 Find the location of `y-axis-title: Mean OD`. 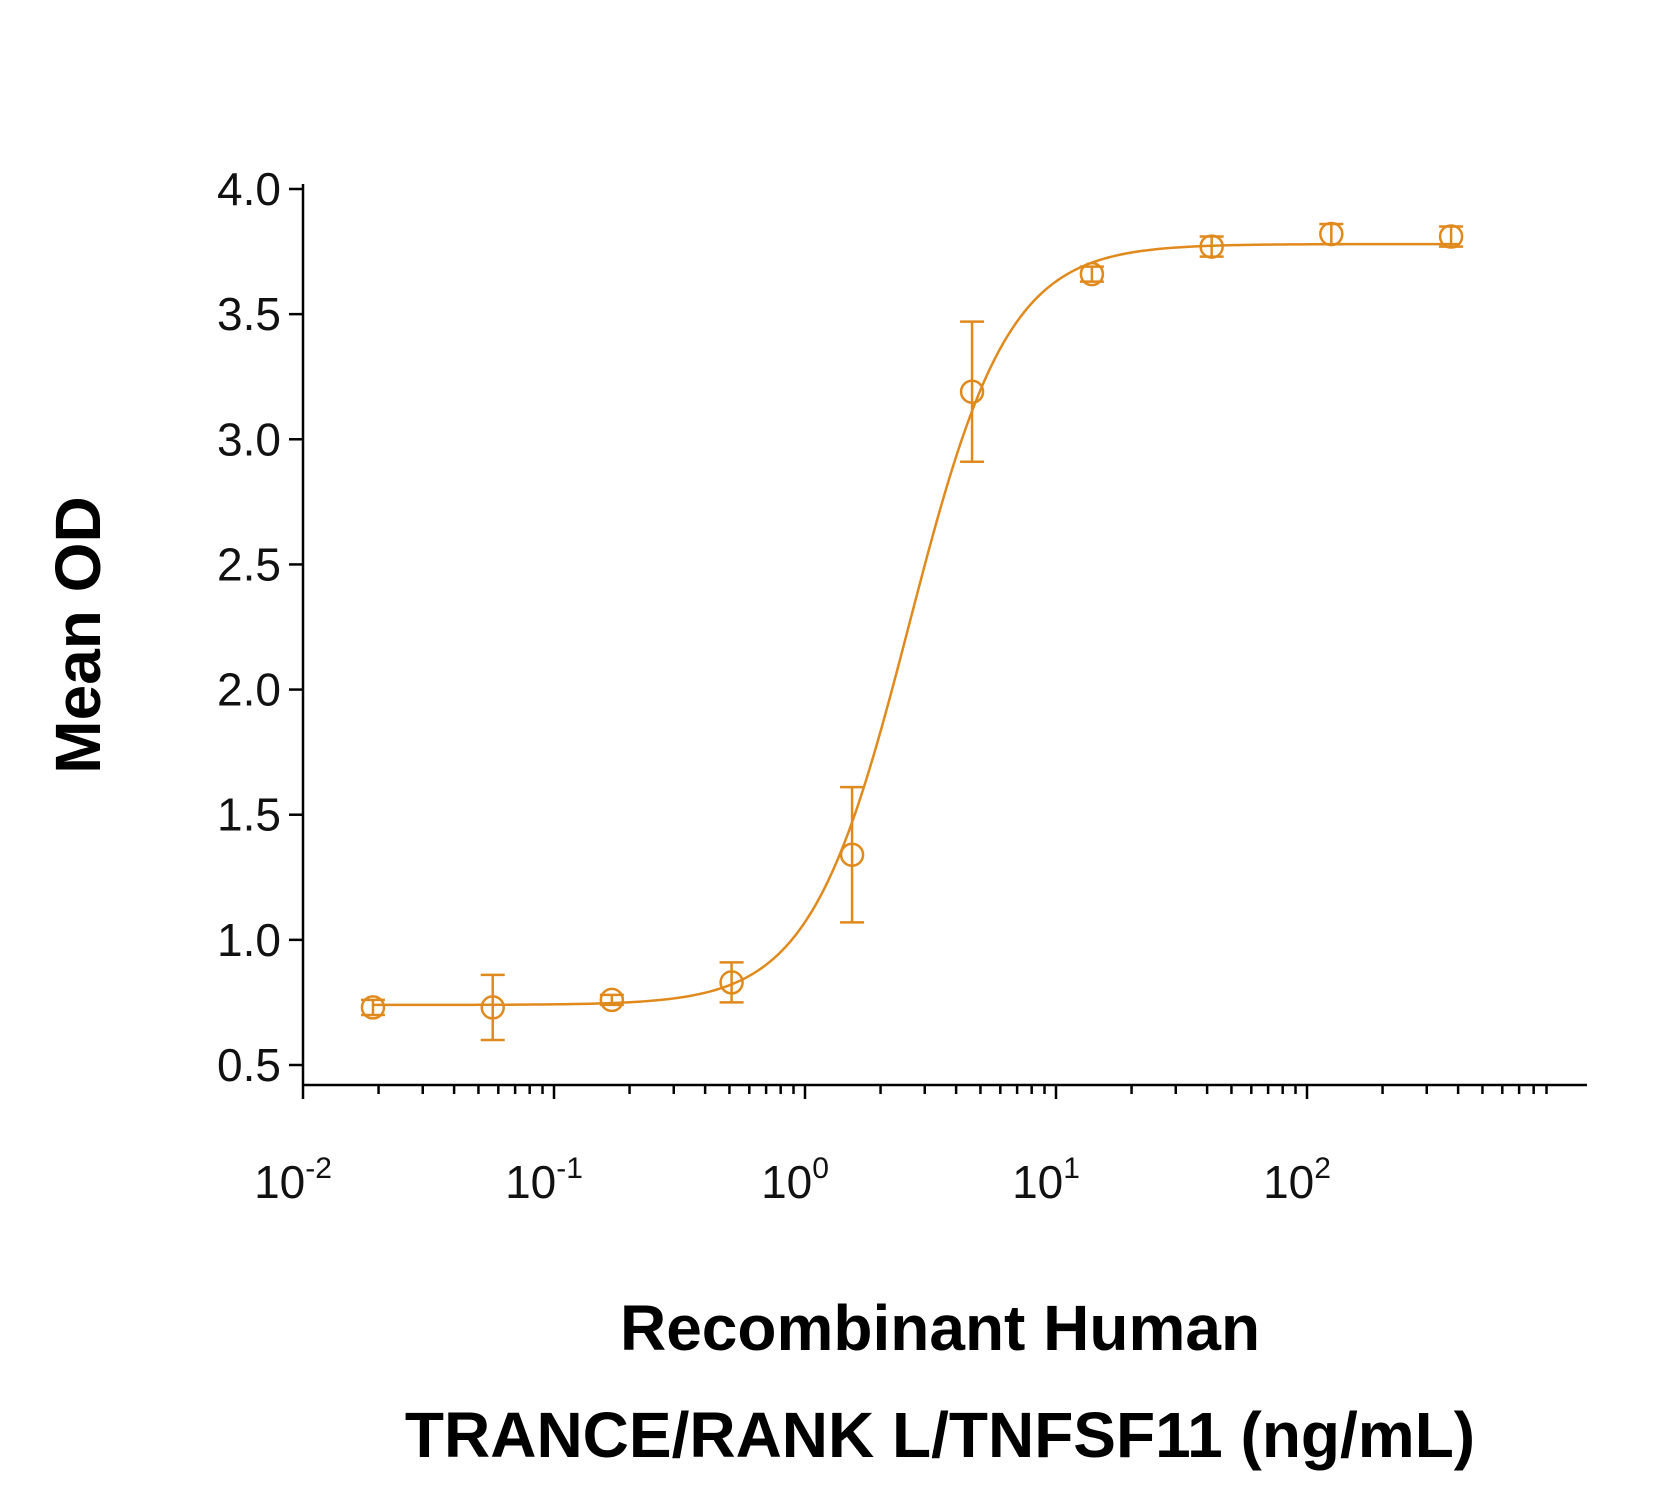

y-axis-title: Mean OD is located at coordinates (78, 634).